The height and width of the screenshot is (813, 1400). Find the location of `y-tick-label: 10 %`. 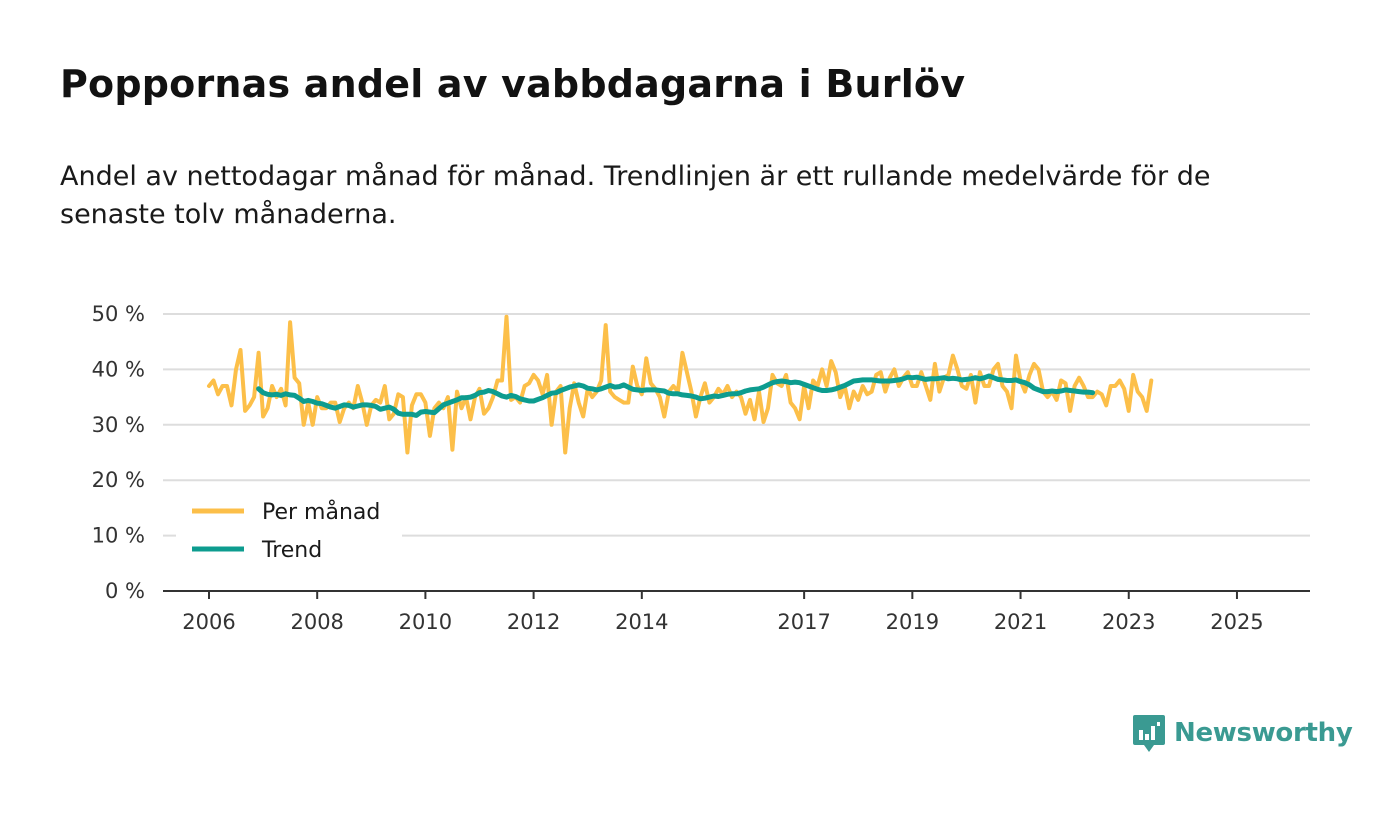

y-tick-label: 10 % is located at coordinates (118, 536).